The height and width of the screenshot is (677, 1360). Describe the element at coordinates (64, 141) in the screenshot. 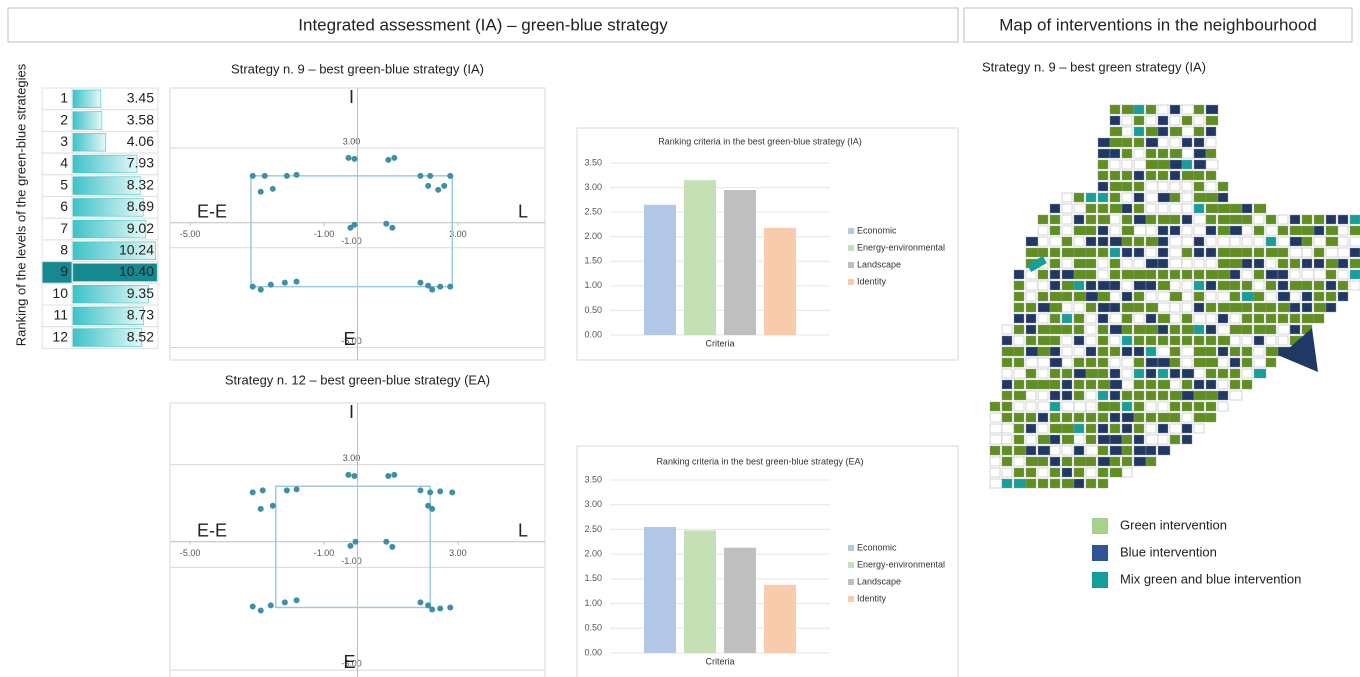

I see `rank-label: 3` at that location.